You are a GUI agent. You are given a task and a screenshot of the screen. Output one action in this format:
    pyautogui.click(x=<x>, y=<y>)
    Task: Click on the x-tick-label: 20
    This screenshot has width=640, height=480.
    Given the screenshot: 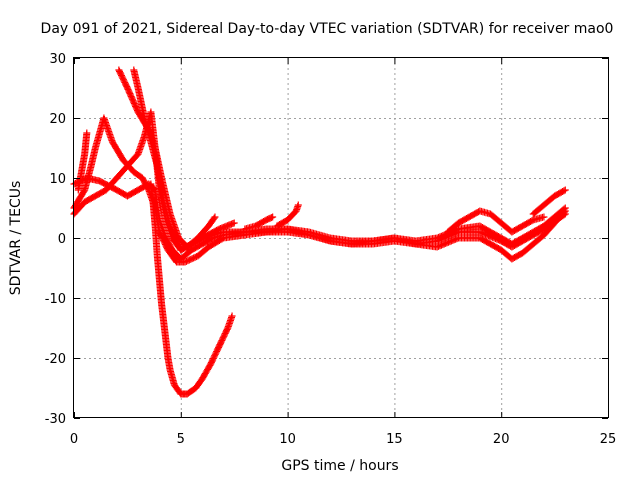 What is the action you would take?
    pyautogui.click(x=501, y=439)
    